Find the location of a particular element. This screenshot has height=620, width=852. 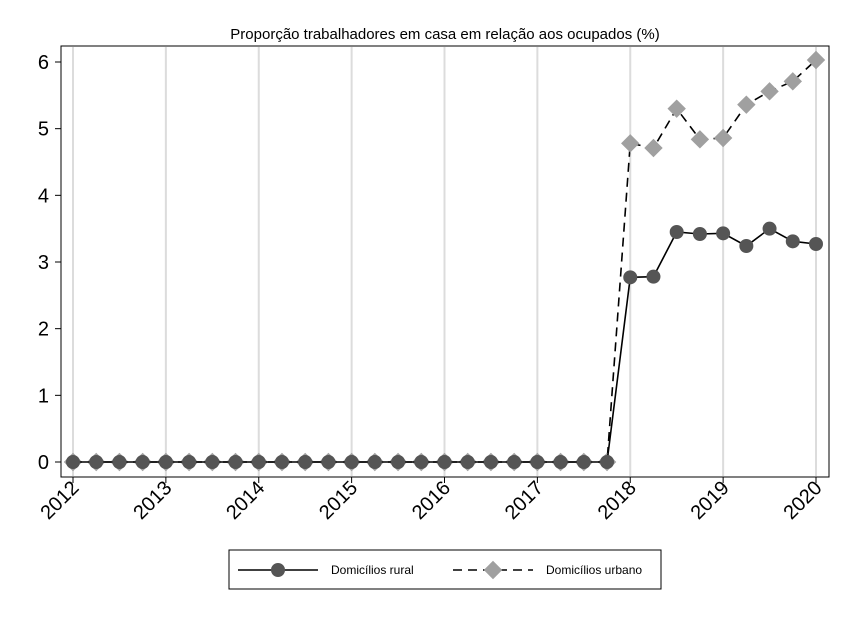

x-tick-label-2014: 2014 is located at coordinates (245, 500).